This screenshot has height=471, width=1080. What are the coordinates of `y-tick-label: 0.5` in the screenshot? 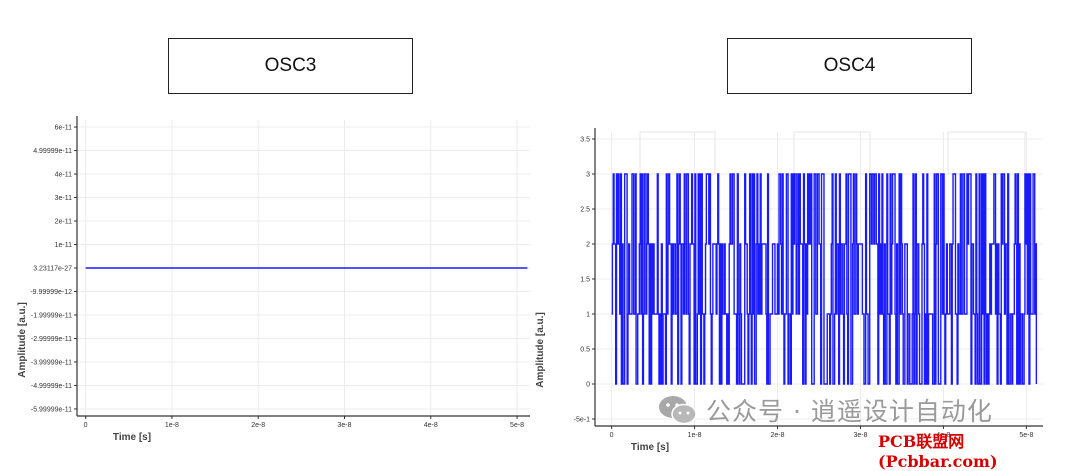 It's located at (585, 350).